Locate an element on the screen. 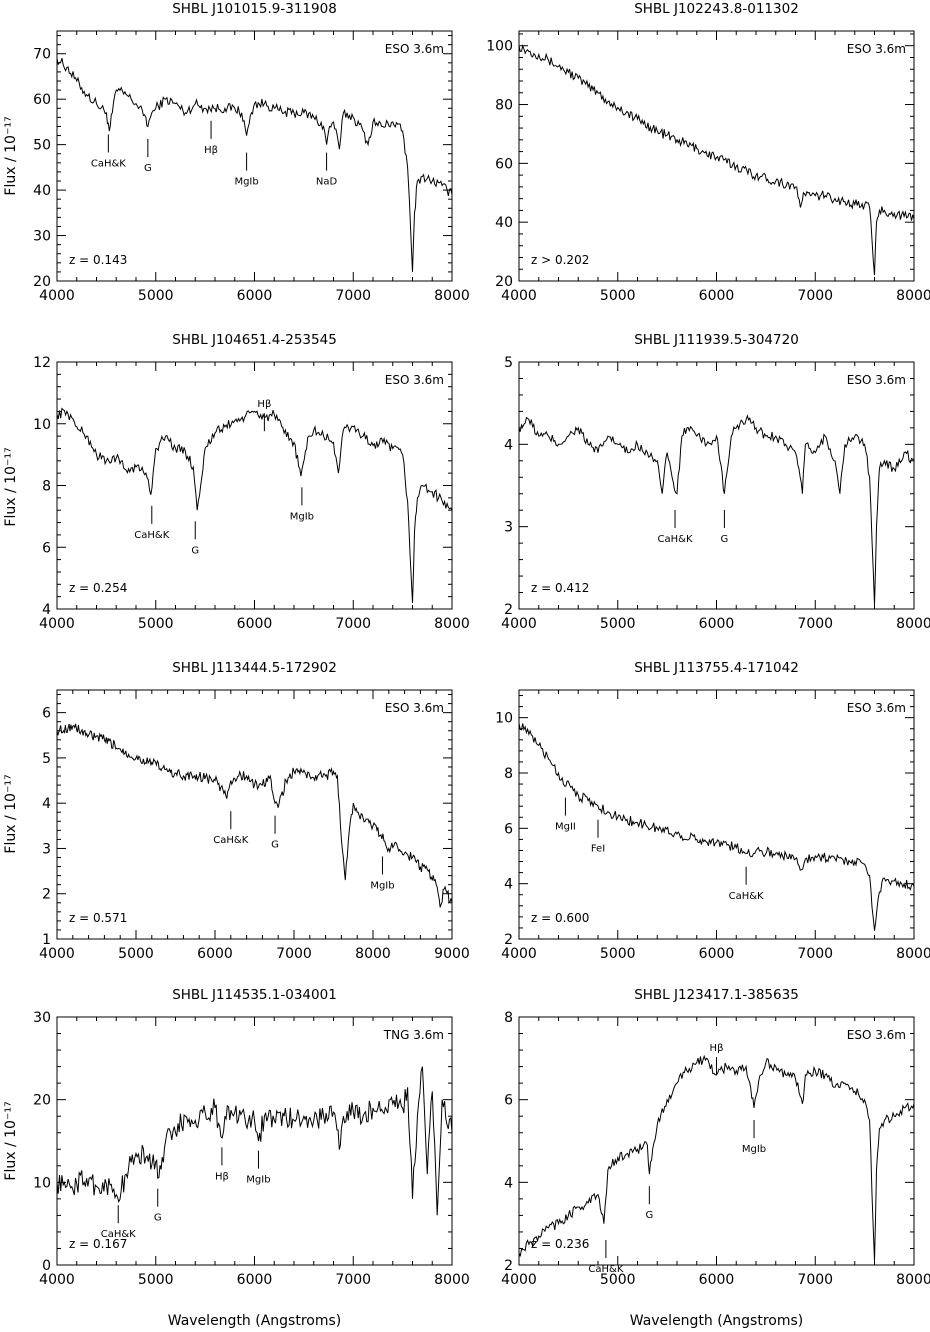  y-tick-label: 30 is located at coordinates (42, 1018).